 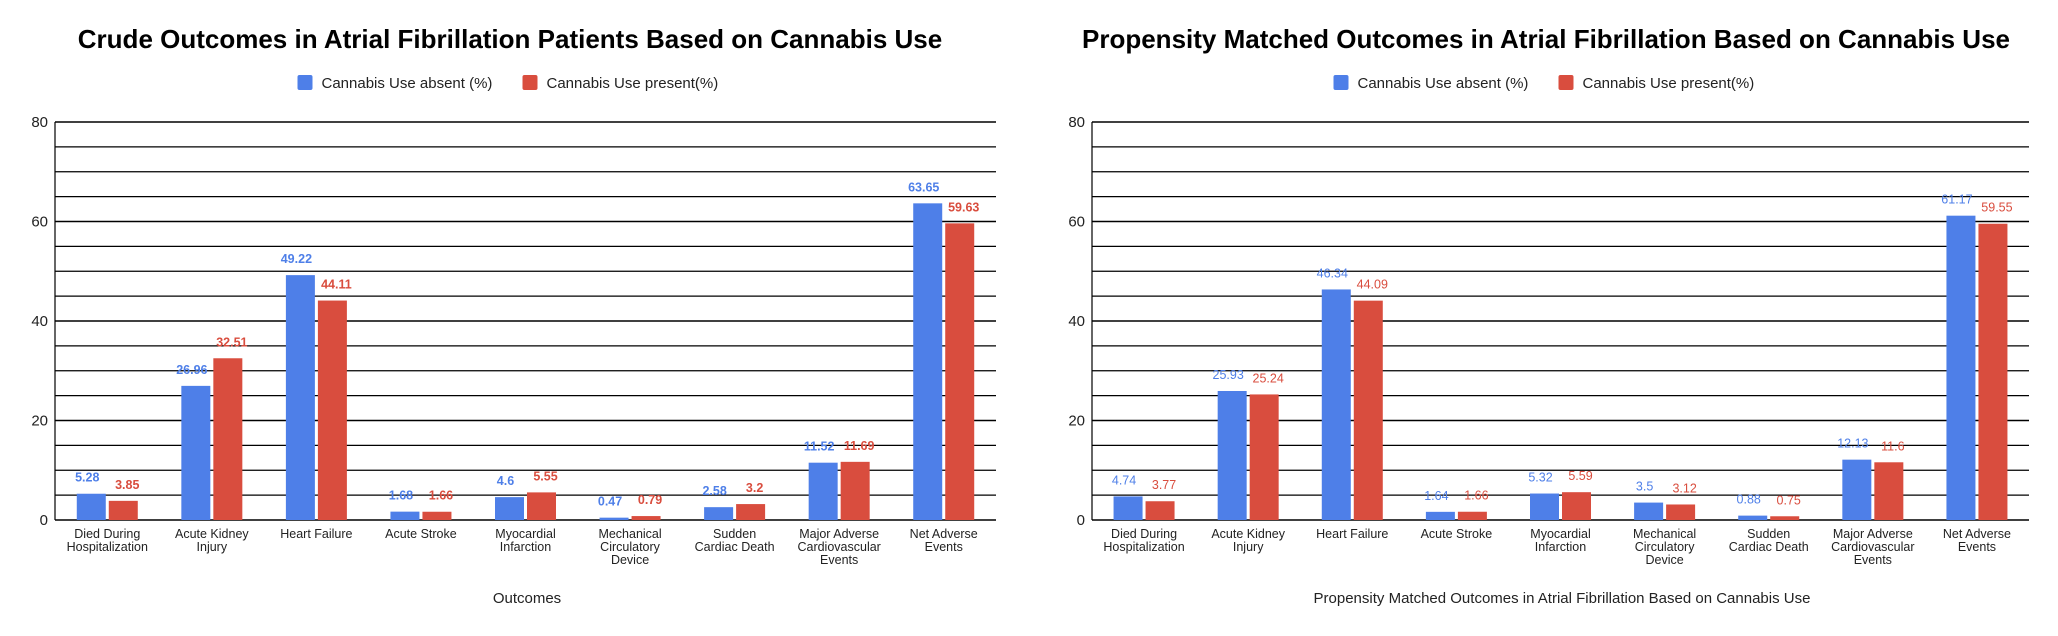 What do you see at coordinates (859, 446) in the screenshot?
I see `data-label-major-adverse-cardiovascular-events-present: 11.69` at bounding box center [859, 446].